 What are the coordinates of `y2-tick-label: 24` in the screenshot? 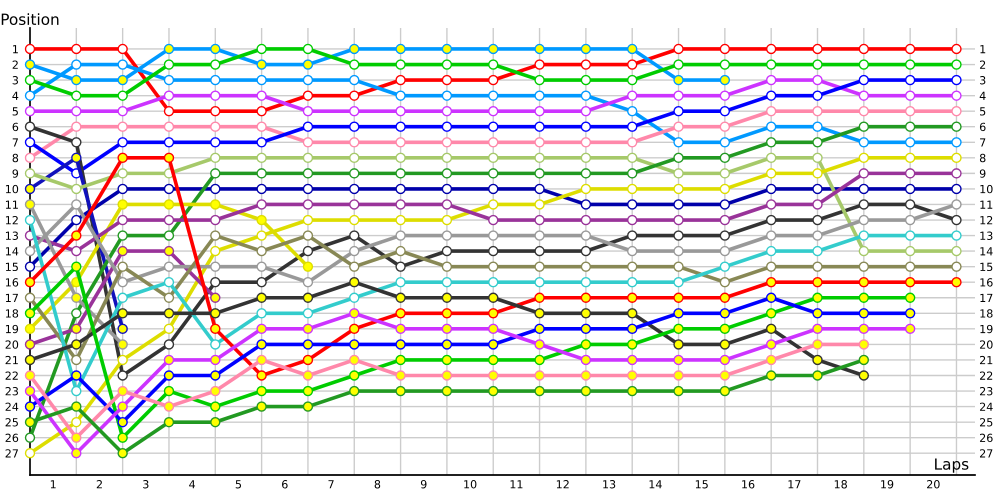 It's located at (986, 406).